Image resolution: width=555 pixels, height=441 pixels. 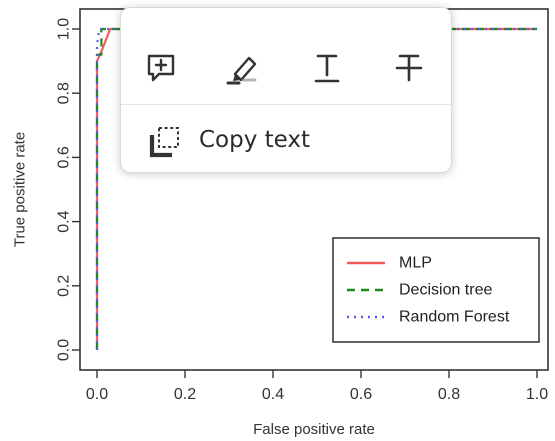 What do you see at coordinates (361, 394) in the screenshot?
I see `x-tick-label: 0.6` at bounding box center [361, 394].